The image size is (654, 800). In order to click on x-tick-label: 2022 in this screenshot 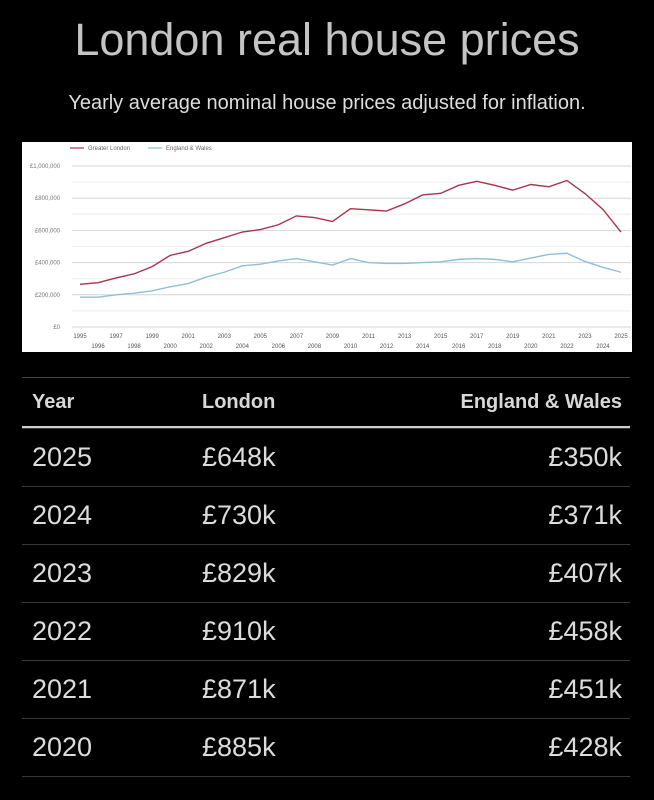, I will do `click(567, 347)`.